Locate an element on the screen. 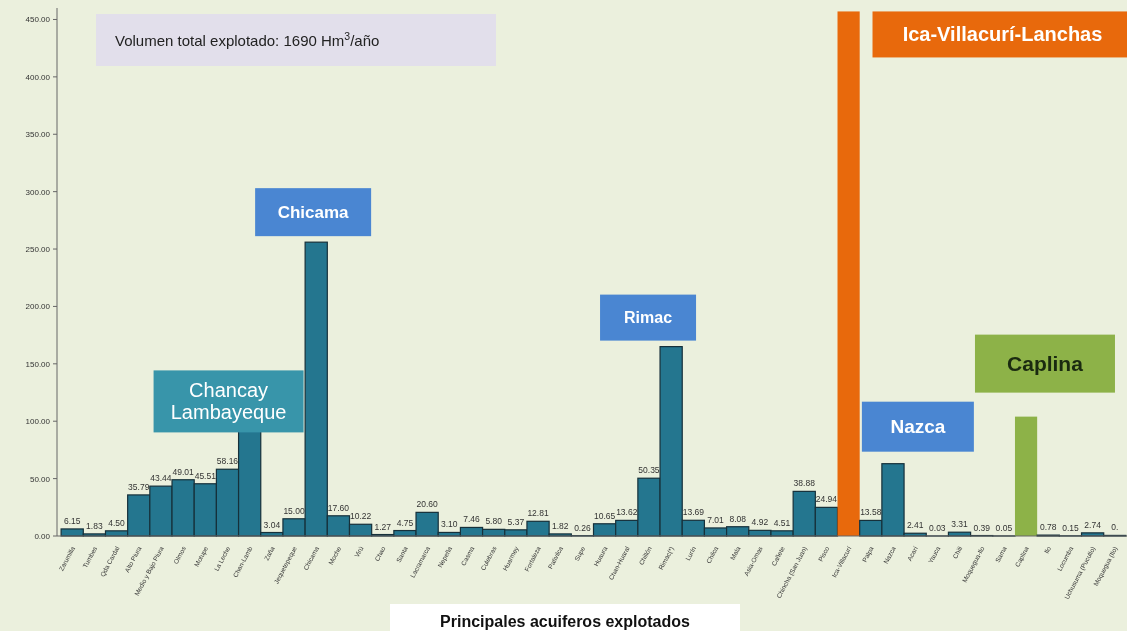 The height and width of the screenshot is (631, 1127). y-tick-label: 350.00 is located at coordinates (38, 135).